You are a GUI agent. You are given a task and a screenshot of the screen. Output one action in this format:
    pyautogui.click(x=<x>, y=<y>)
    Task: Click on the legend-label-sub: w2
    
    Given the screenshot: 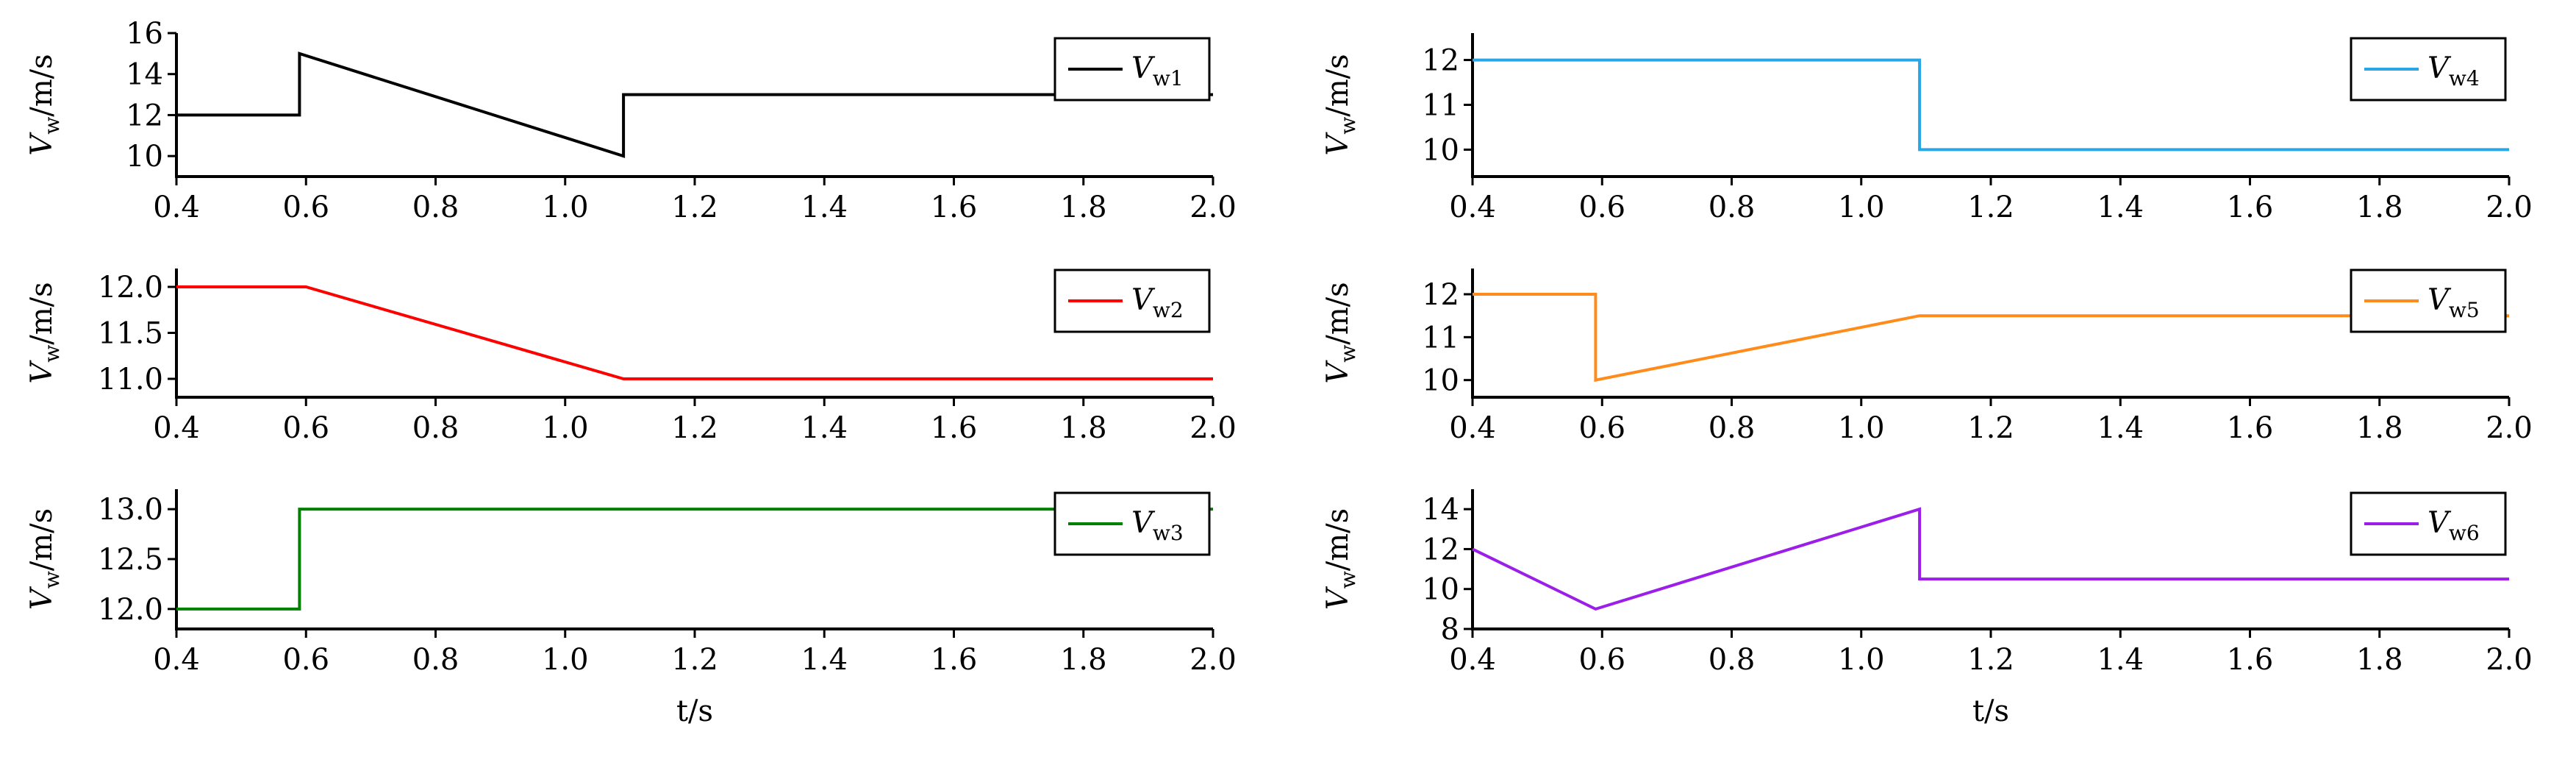 What is the action you would take?
    pyautogui.click(x=1168, y=310)
    